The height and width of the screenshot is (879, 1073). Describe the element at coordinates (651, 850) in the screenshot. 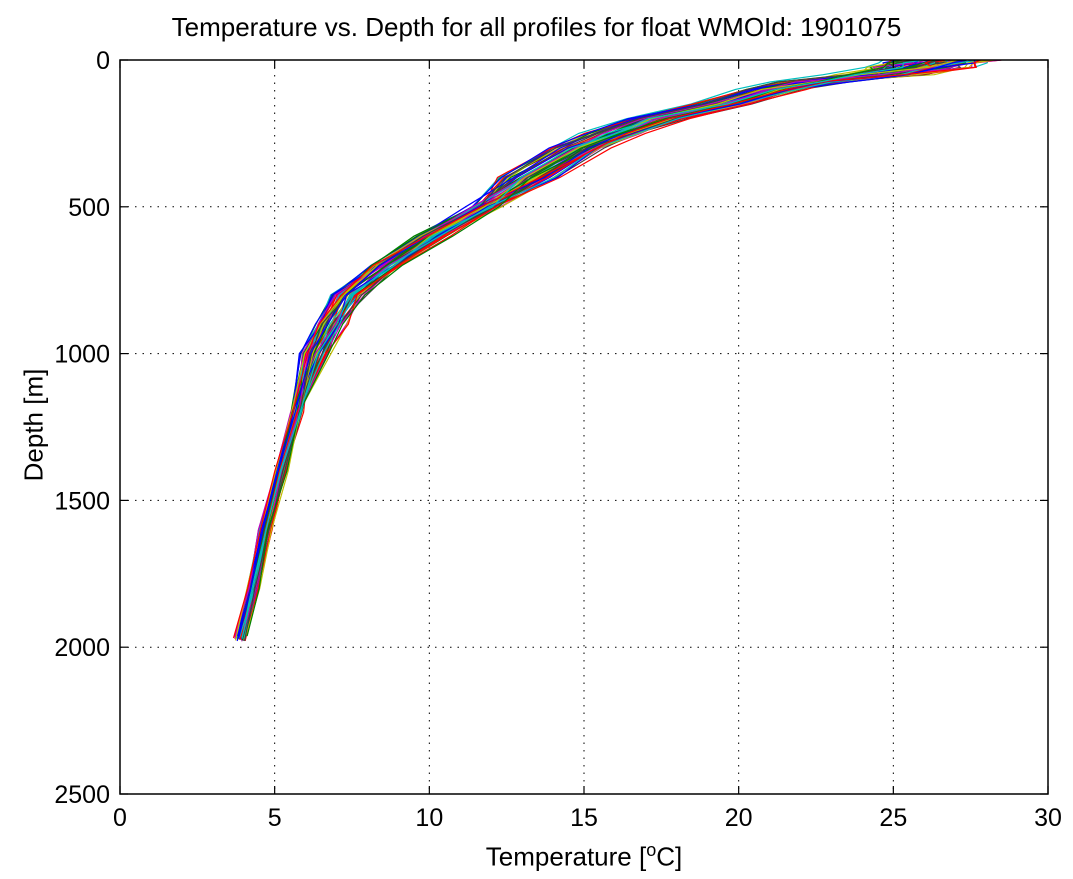

I see `x-axis-label-degree: o` at that location.